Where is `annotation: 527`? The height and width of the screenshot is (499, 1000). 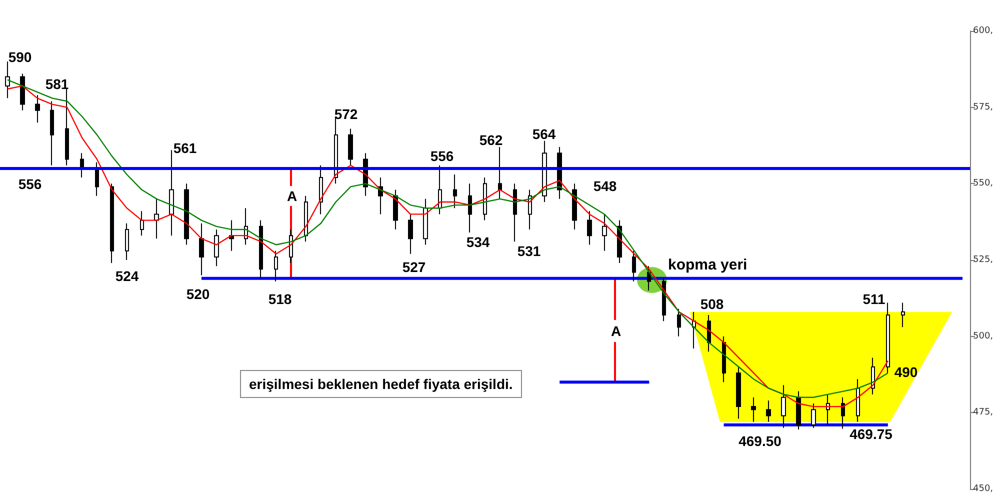
annotation: 527 is located at coordinates (414, 267).